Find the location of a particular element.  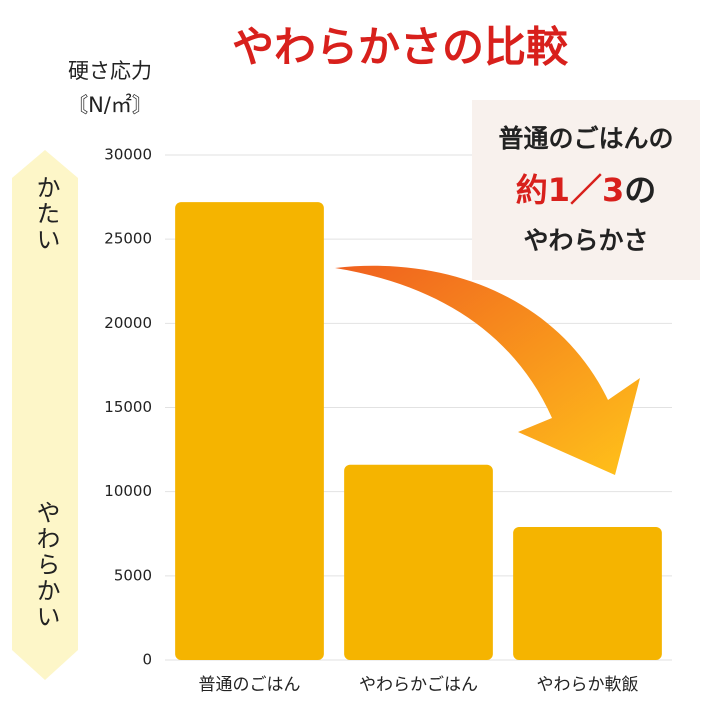

y-tick-label: 25000 is located at coordinates (128, 239).